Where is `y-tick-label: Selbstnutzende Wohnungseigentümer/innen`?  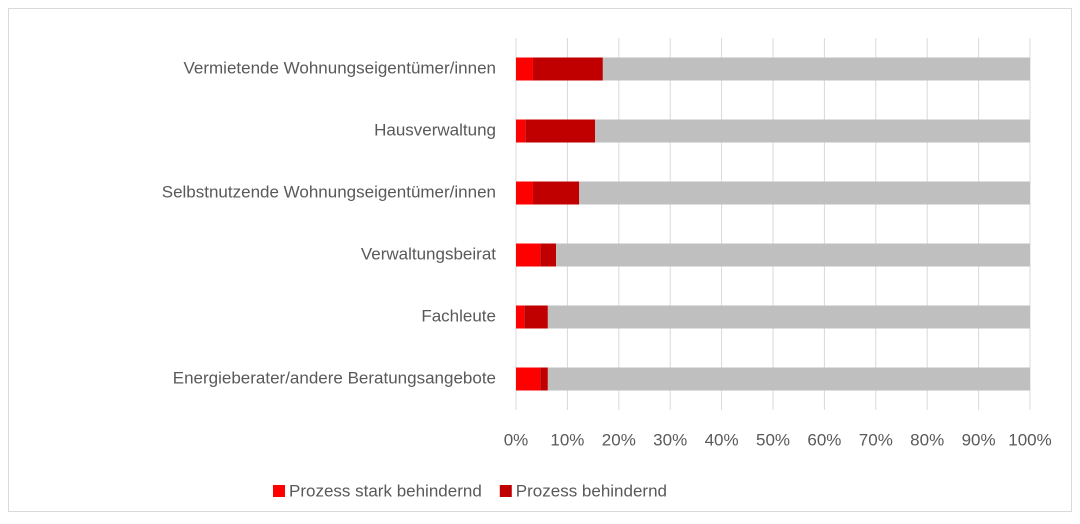
y-tick-label: Selbstnutzende Wohnungseigentümer/innen is located at coordinates (329, 191).